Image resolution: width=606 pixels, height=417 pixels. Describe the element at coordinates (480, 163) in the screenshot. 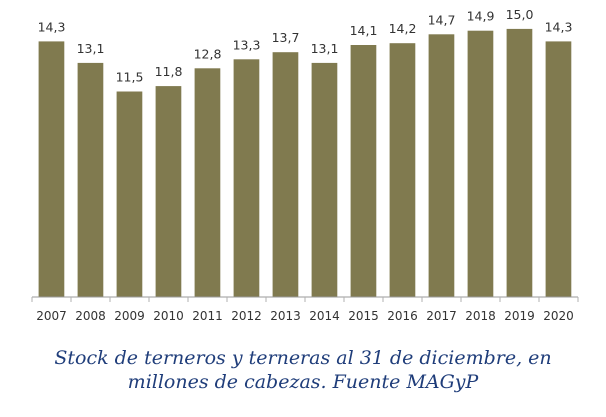

I see `bar-2018` at that location.